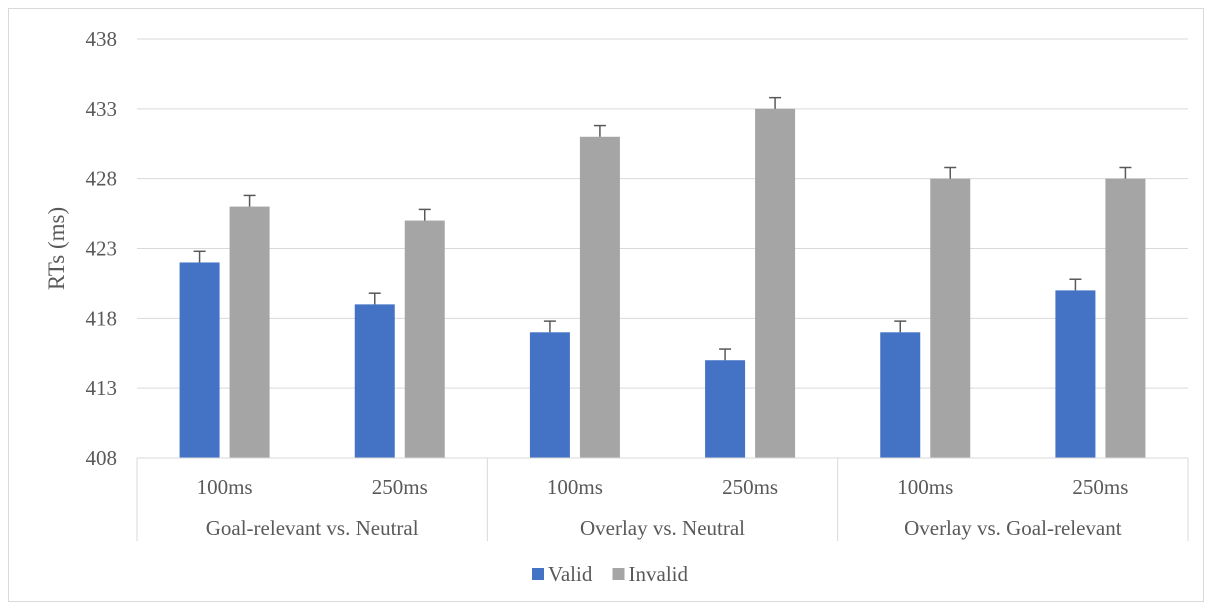 This screenshot has height=607, width=1215. I want to click on legend: Valid Invalid, so click(610, 574).